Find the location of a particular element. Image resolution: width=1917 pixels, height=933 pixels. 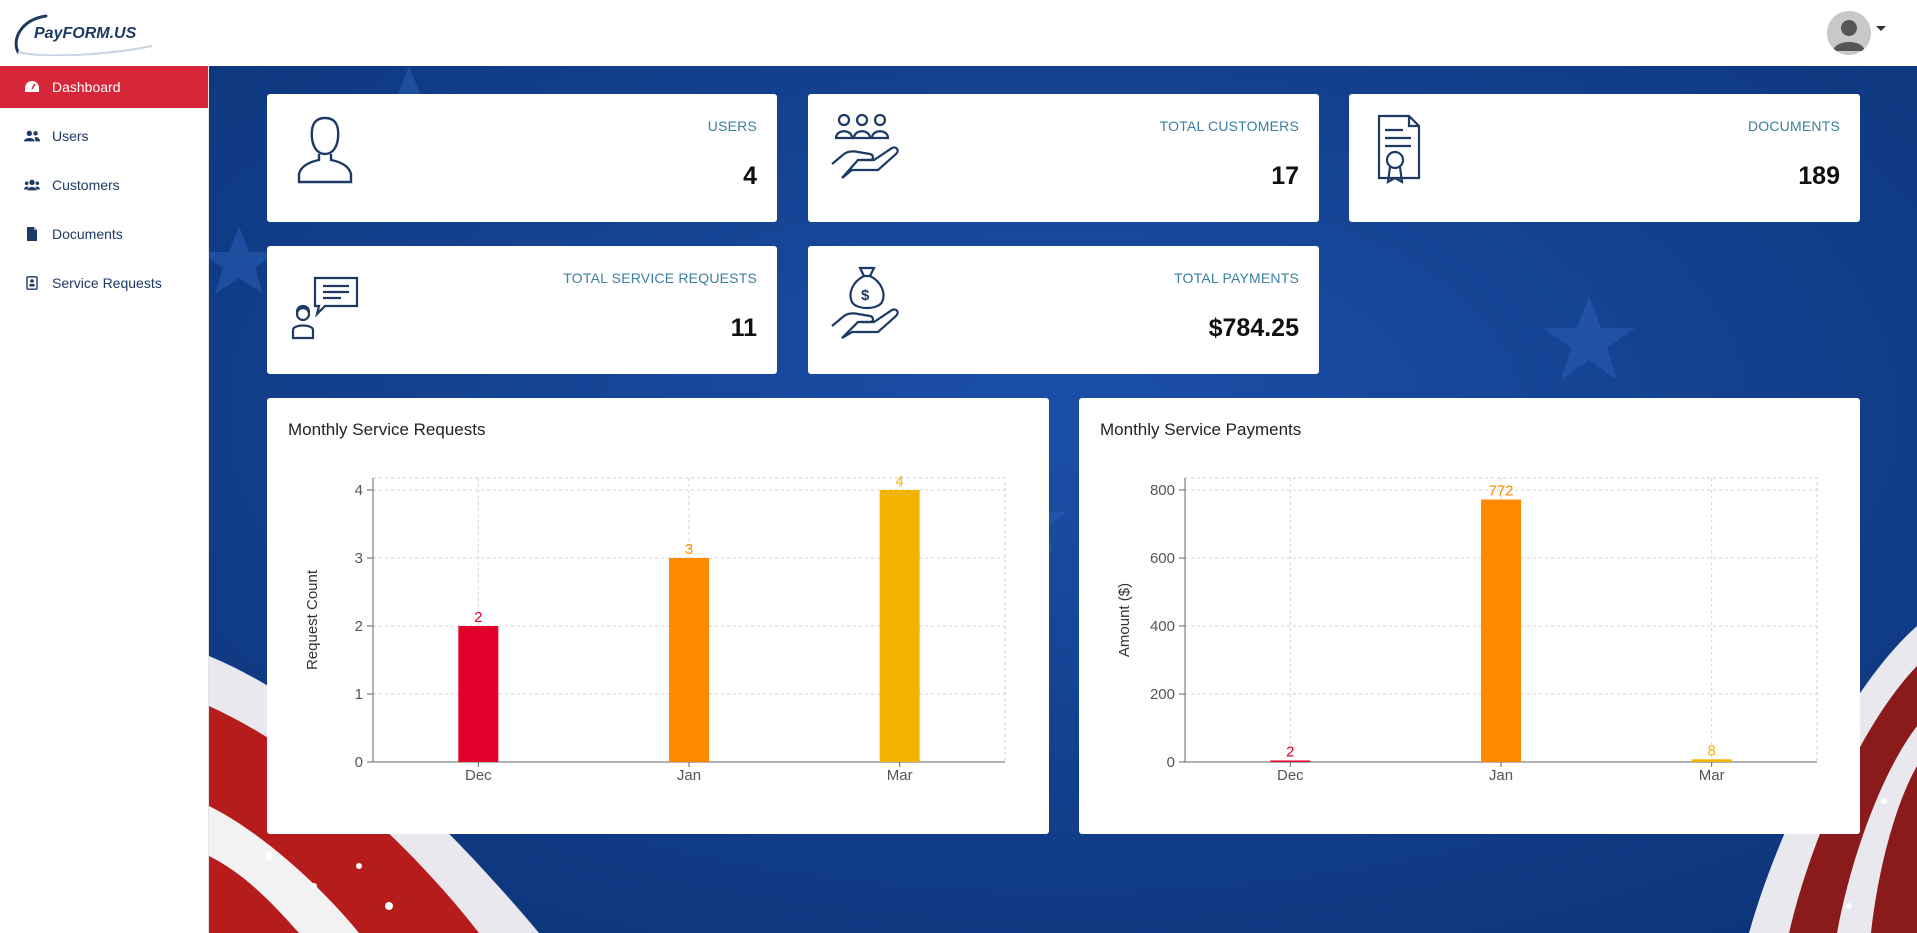

data-label: 8 is located at coordinates (1711, 750).